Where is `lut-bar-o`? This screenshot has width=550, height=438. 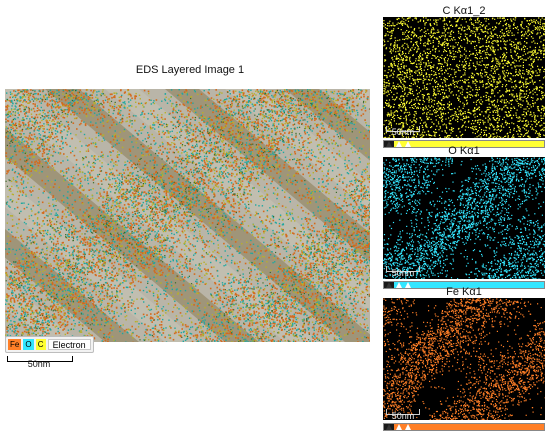 lut-bar-o is located at coordinates (464, 285).